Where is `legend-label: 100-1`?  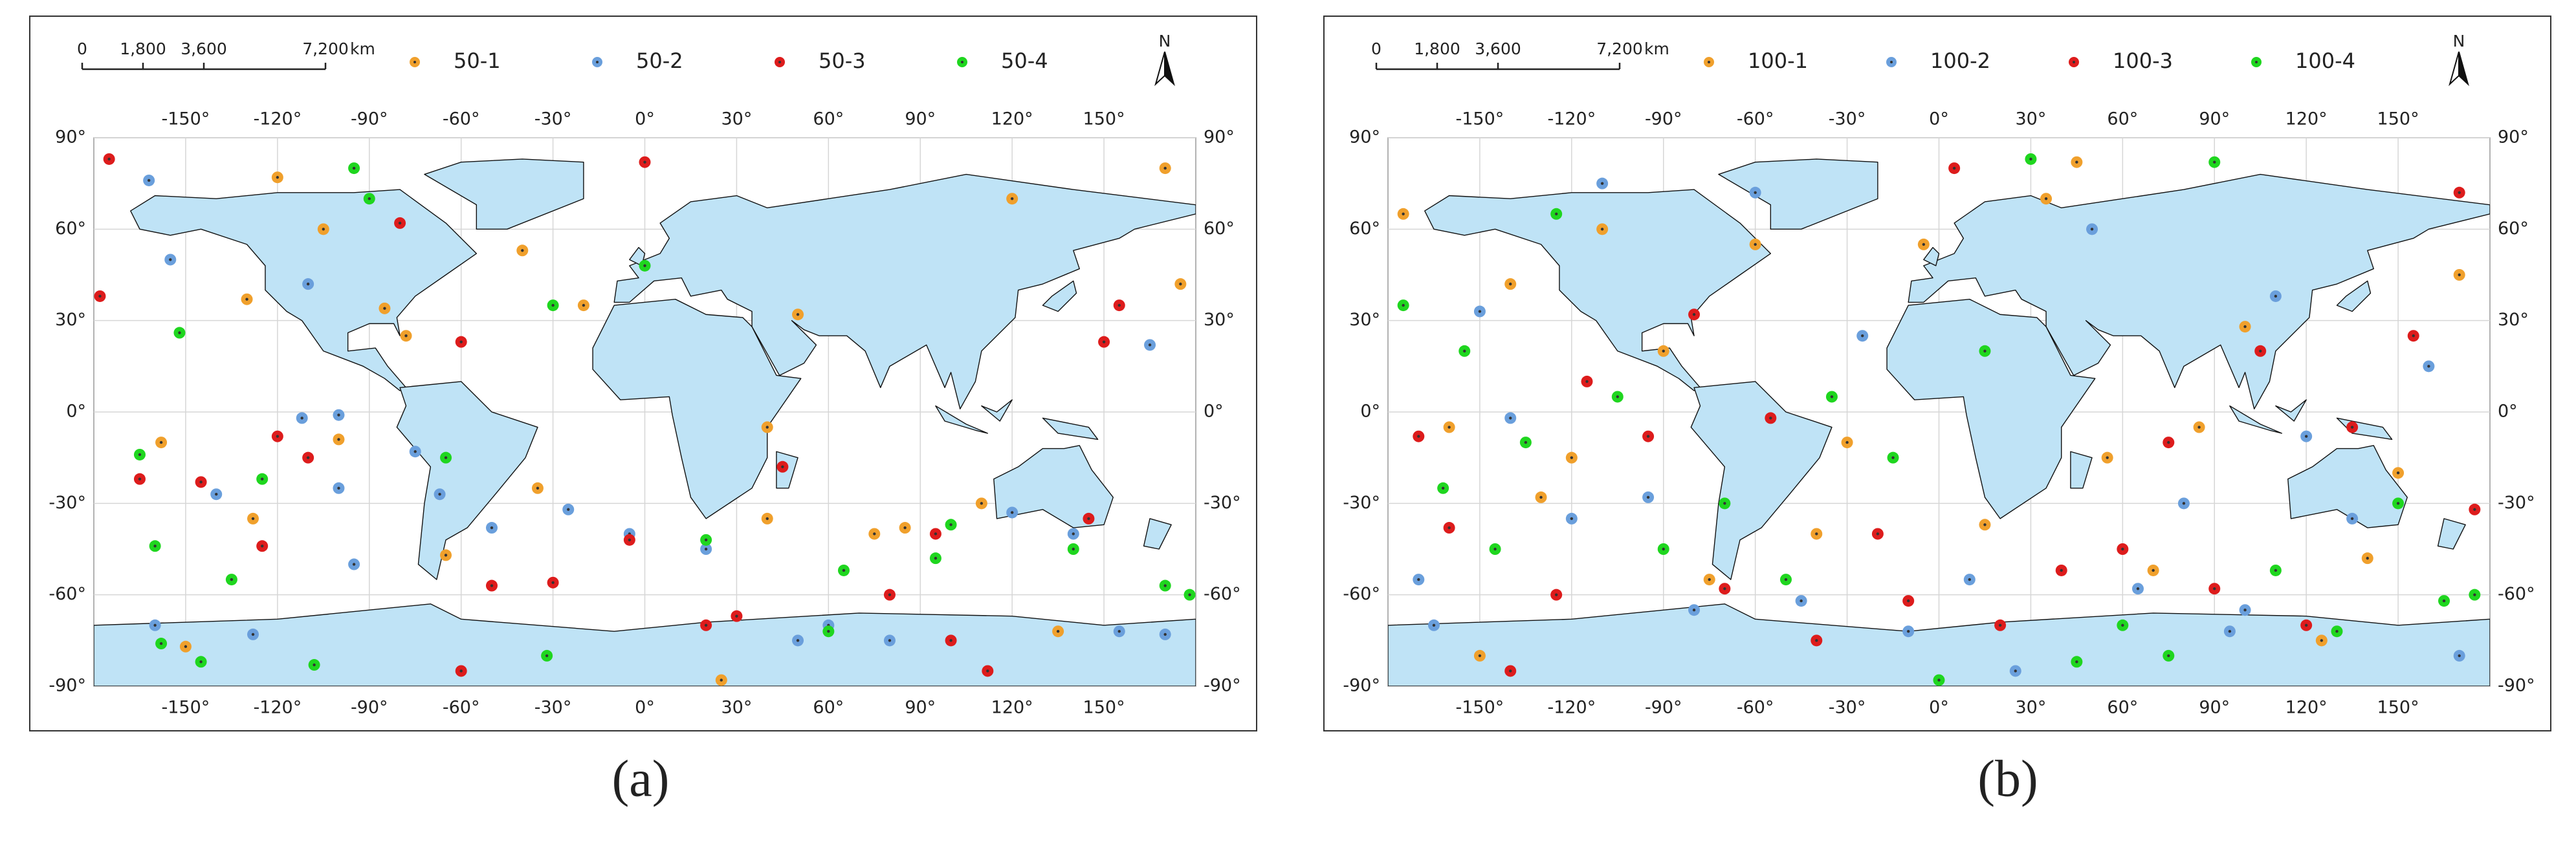
legend-label: 100-1 is located at coordinates (1778, 61).